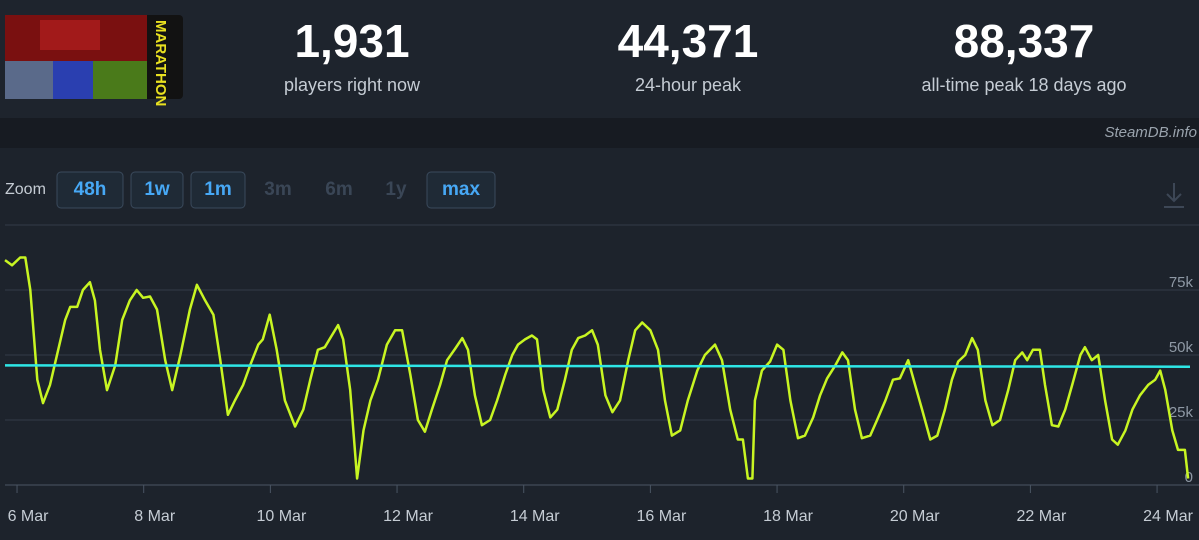 The width and height of the screenshot is (1199, 540). What do you see at coordinates (155, 516) in the screenshot?
I see `x-tick-label: 8 Mar` at bounding box center [155, 516].